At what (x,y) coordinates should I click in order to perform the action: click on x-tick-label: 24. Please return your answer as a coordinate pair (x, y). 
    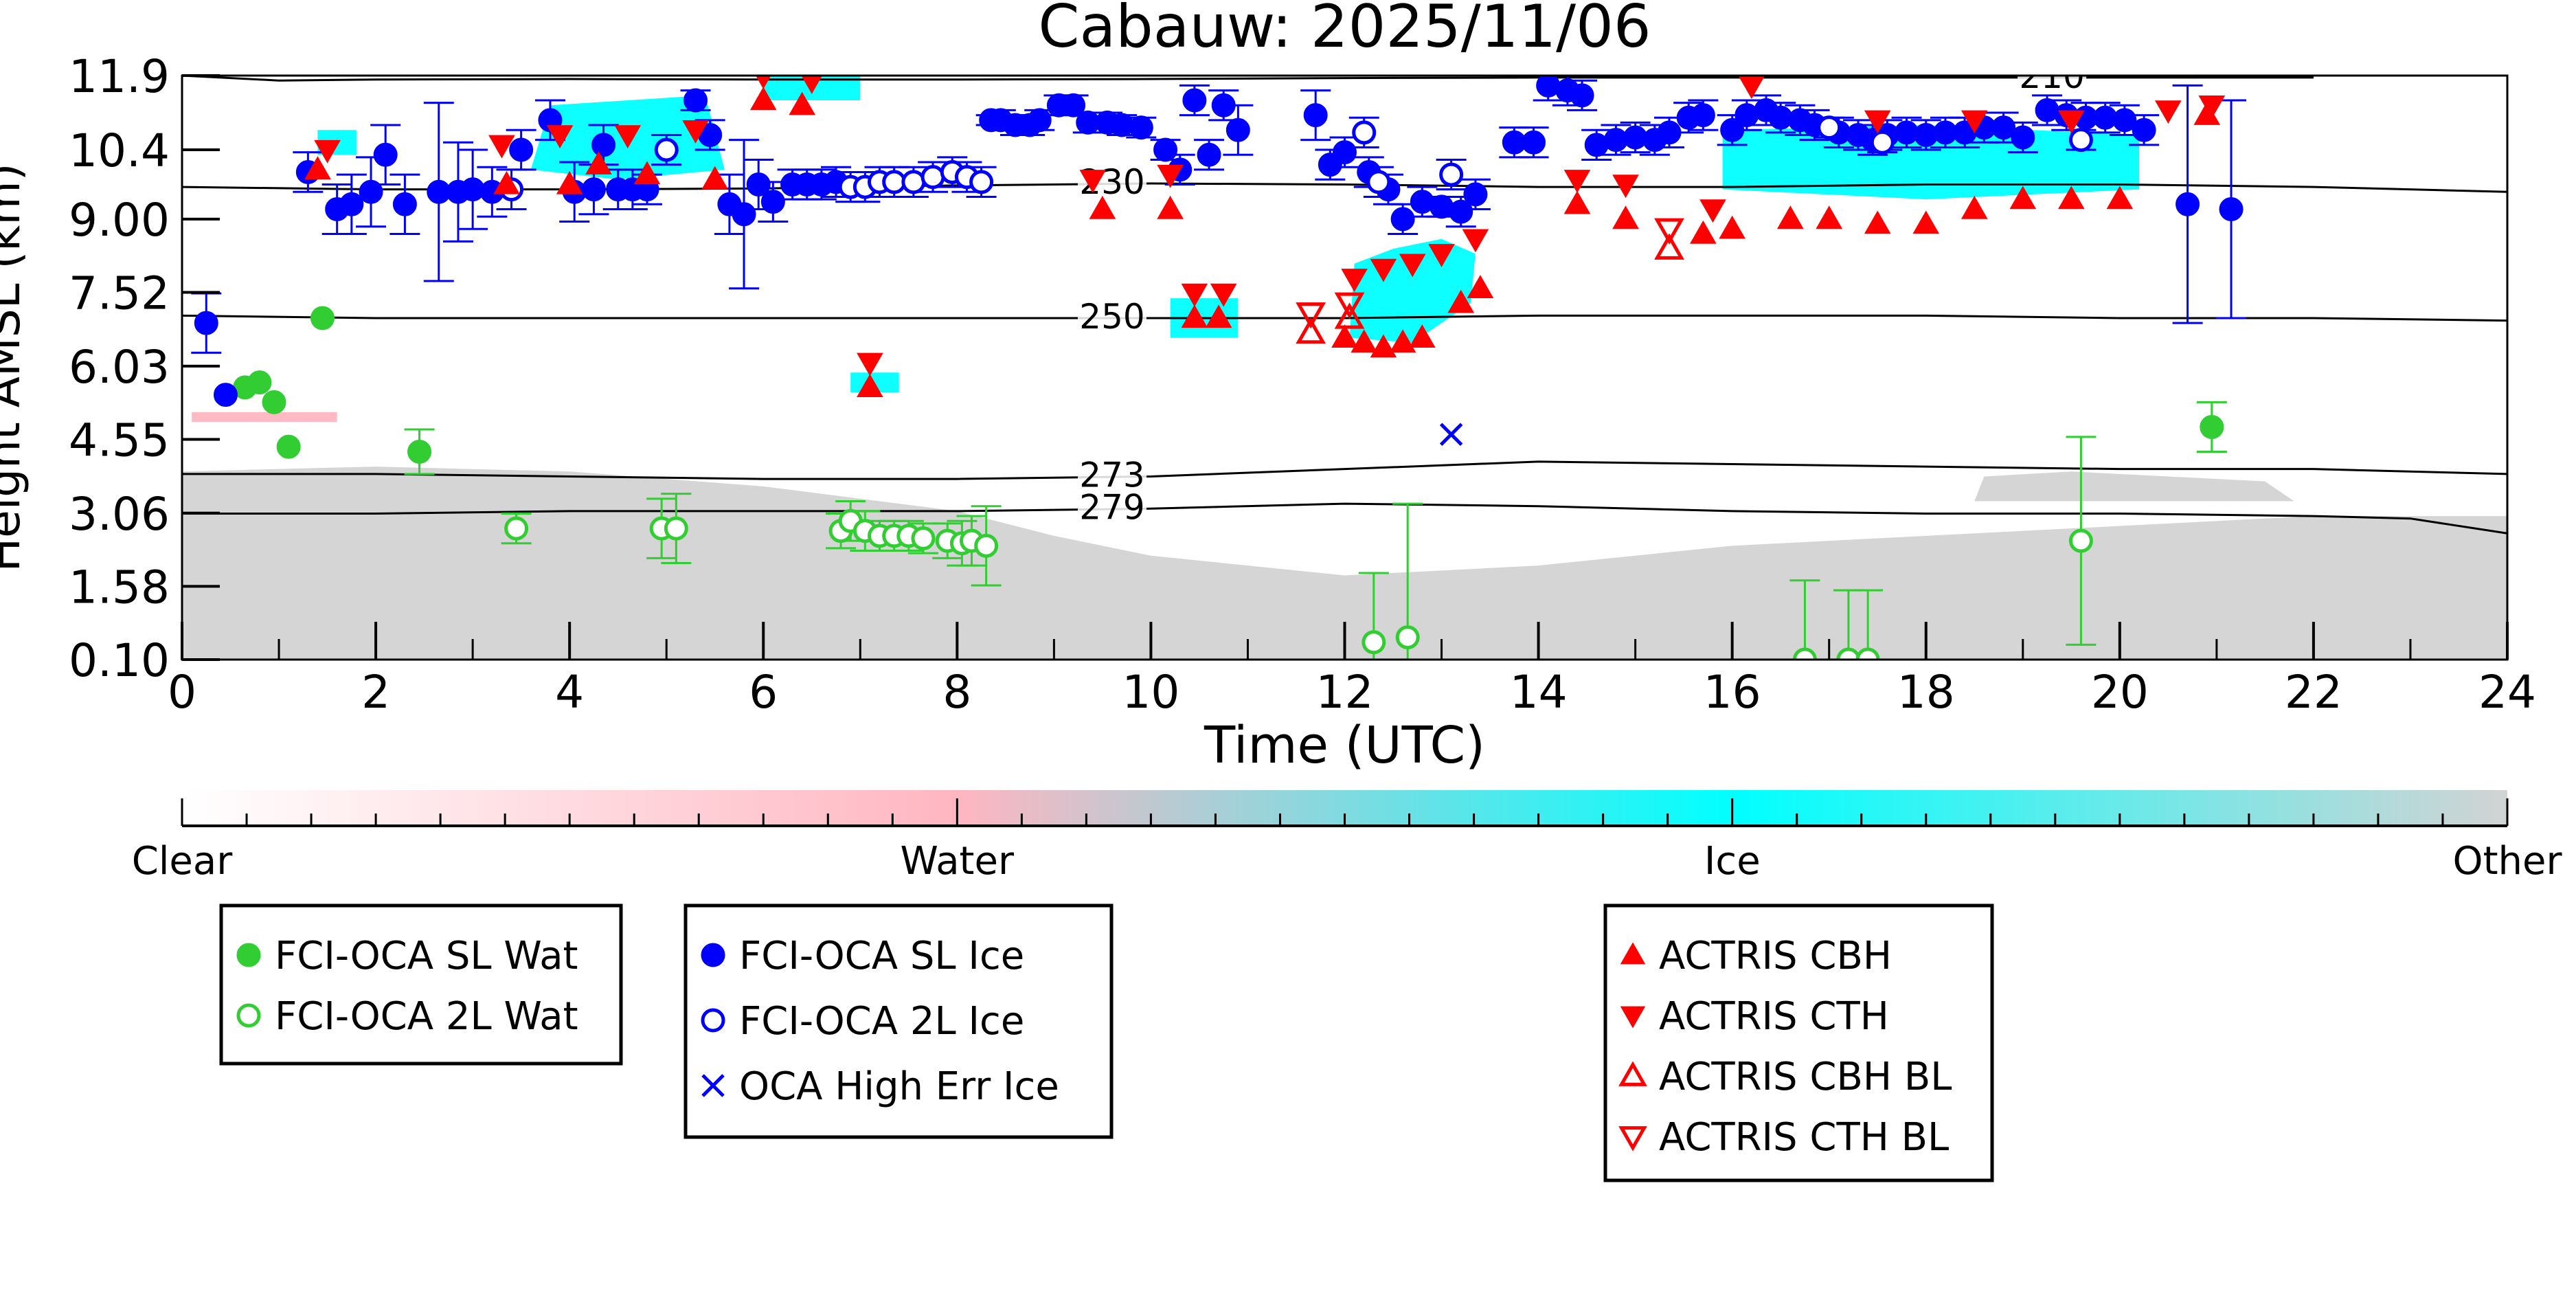
    Looking at the image, I should click on (2507, 692).